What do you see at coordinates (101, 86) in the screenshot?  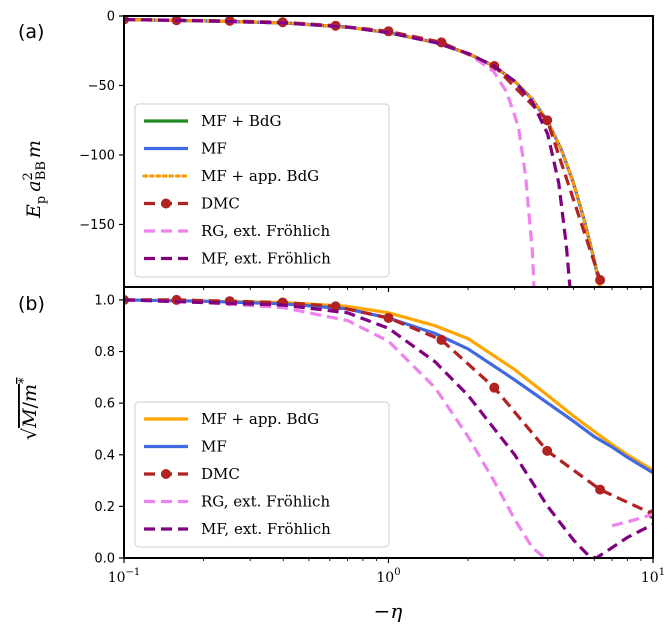 I see `y-tick-label: −50` at bounding box center [101, 86].